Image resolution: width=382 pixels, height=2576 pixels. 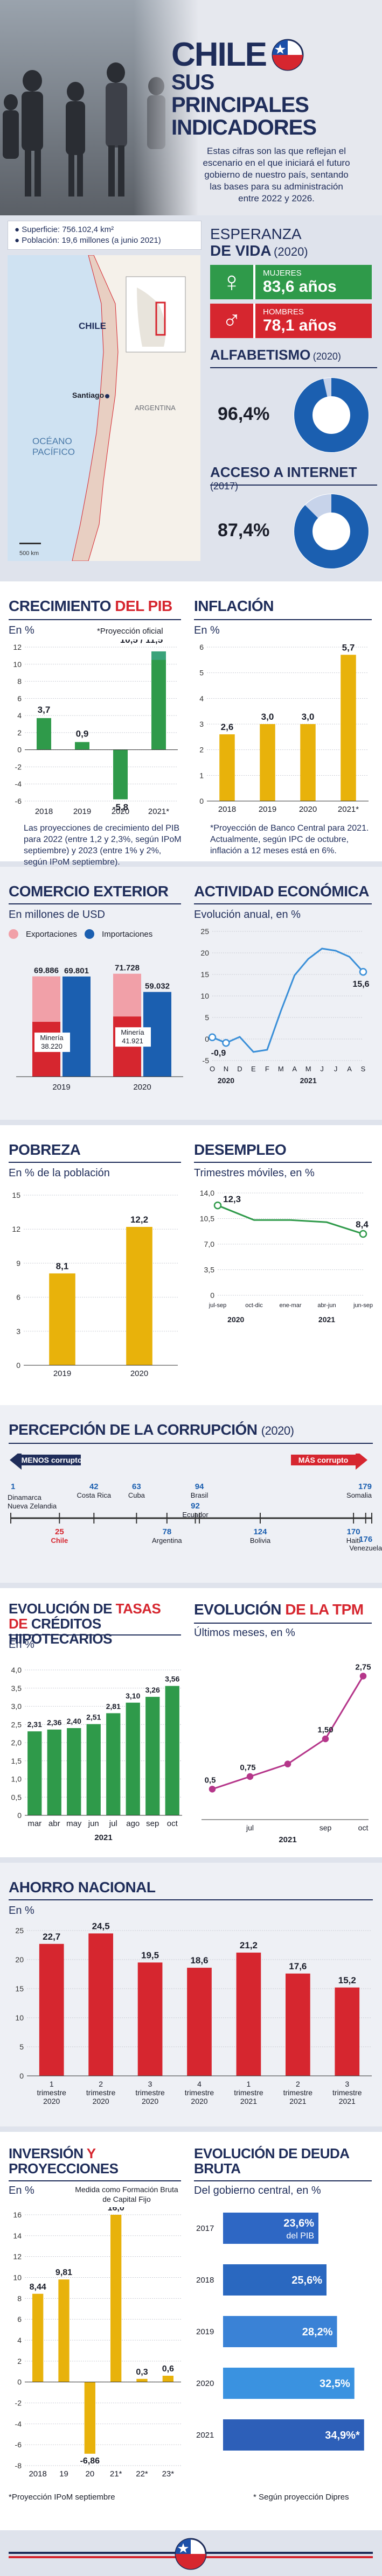 What do you see at coordinates (113, 1706) in the screenshot?
I see `data-label: 2,81` at bounding box center [113, 1706].